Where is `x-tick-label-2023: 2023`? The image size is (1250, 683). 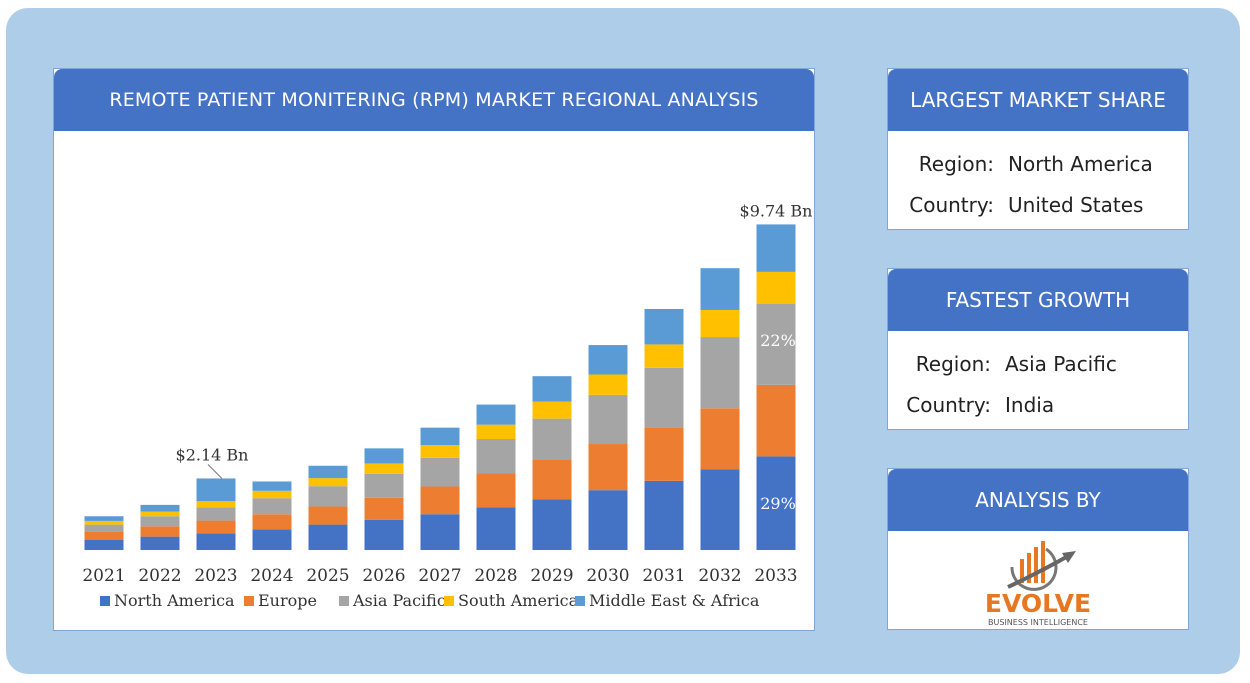 x-tick-label-2023: 2023 is located at coordinates (215, 576).